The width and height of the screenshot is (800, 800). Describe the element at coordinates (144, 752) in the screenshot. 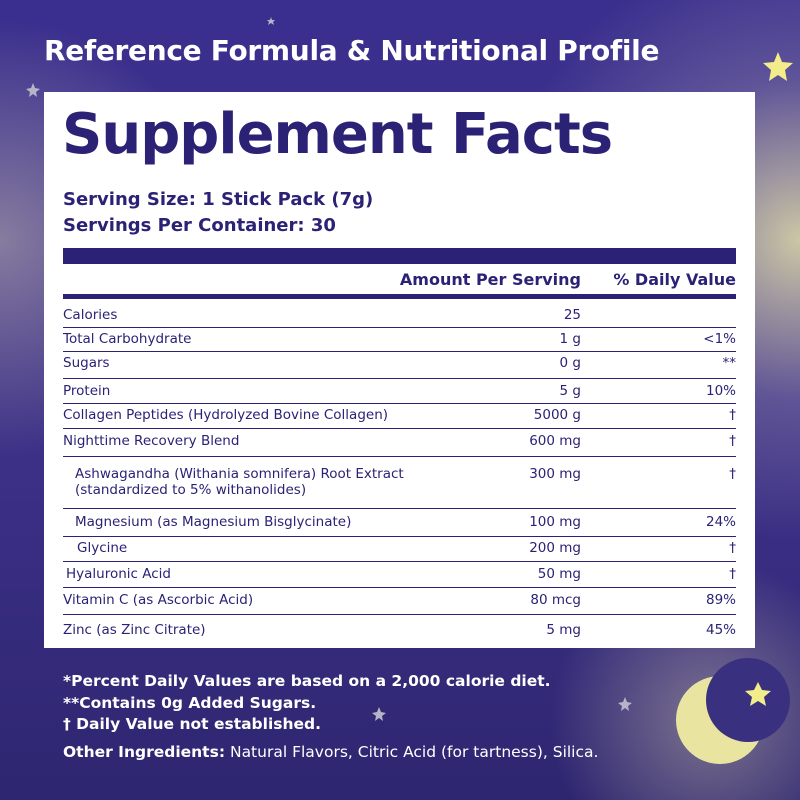

I see `other-ingredients-label: Other Ingredients:` at that location.